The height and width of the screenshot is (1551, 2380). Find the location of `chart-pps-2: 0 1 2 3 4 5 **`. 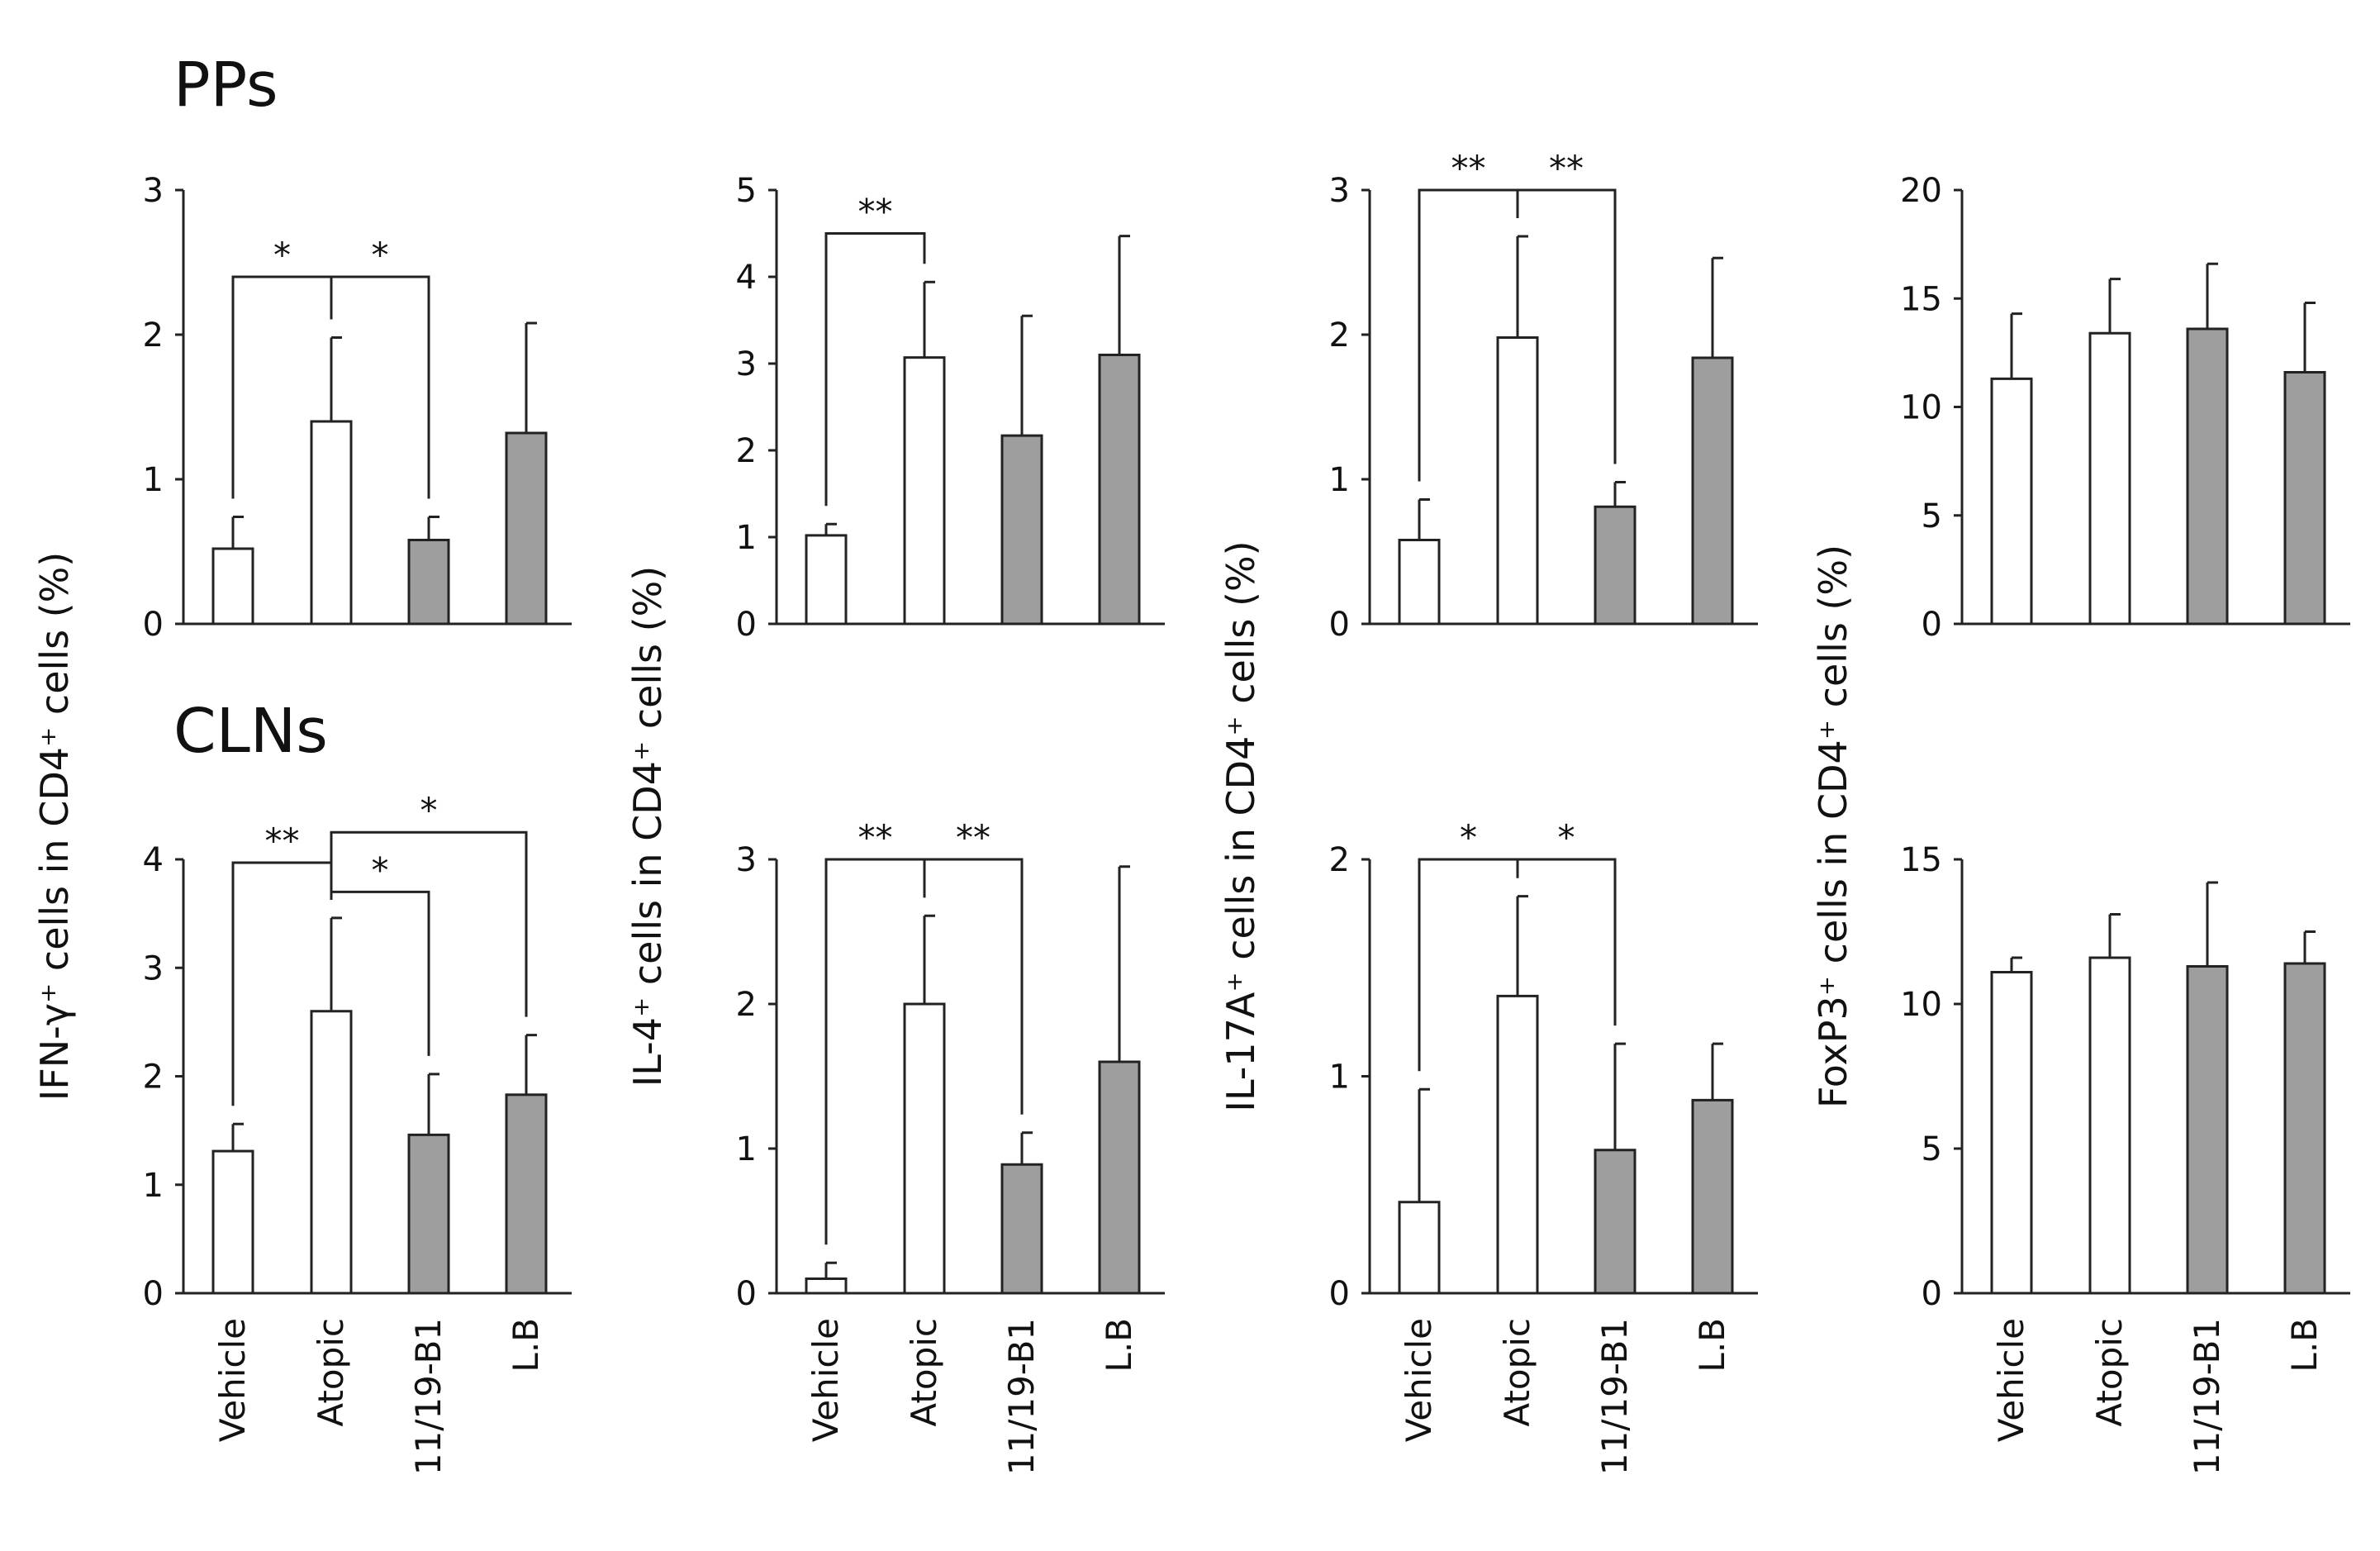

chart-pps-2: 0 1 2 3 4 5 ** is located at coordinates (950, 408).